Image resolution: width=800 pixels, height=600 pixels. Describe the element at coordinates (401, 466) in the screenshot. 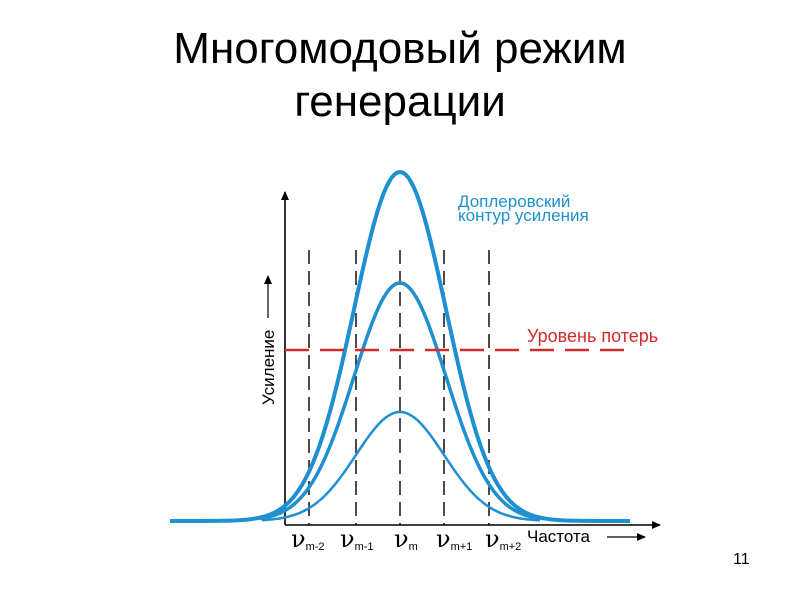

I see `gain-curve-low` at that location.